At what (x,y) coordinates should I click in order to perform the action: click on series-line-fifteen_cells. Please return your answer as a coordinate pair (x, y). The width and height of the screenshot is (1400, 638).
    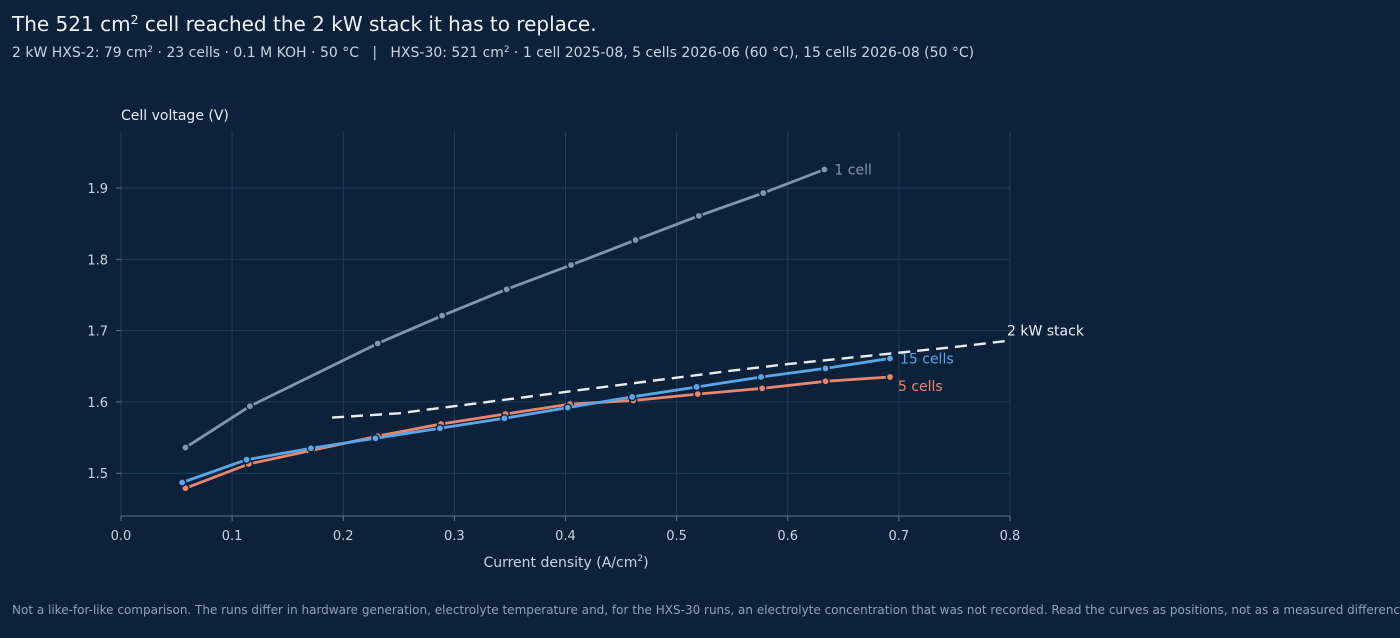
    Looking at the image, I should click on (536, 420).